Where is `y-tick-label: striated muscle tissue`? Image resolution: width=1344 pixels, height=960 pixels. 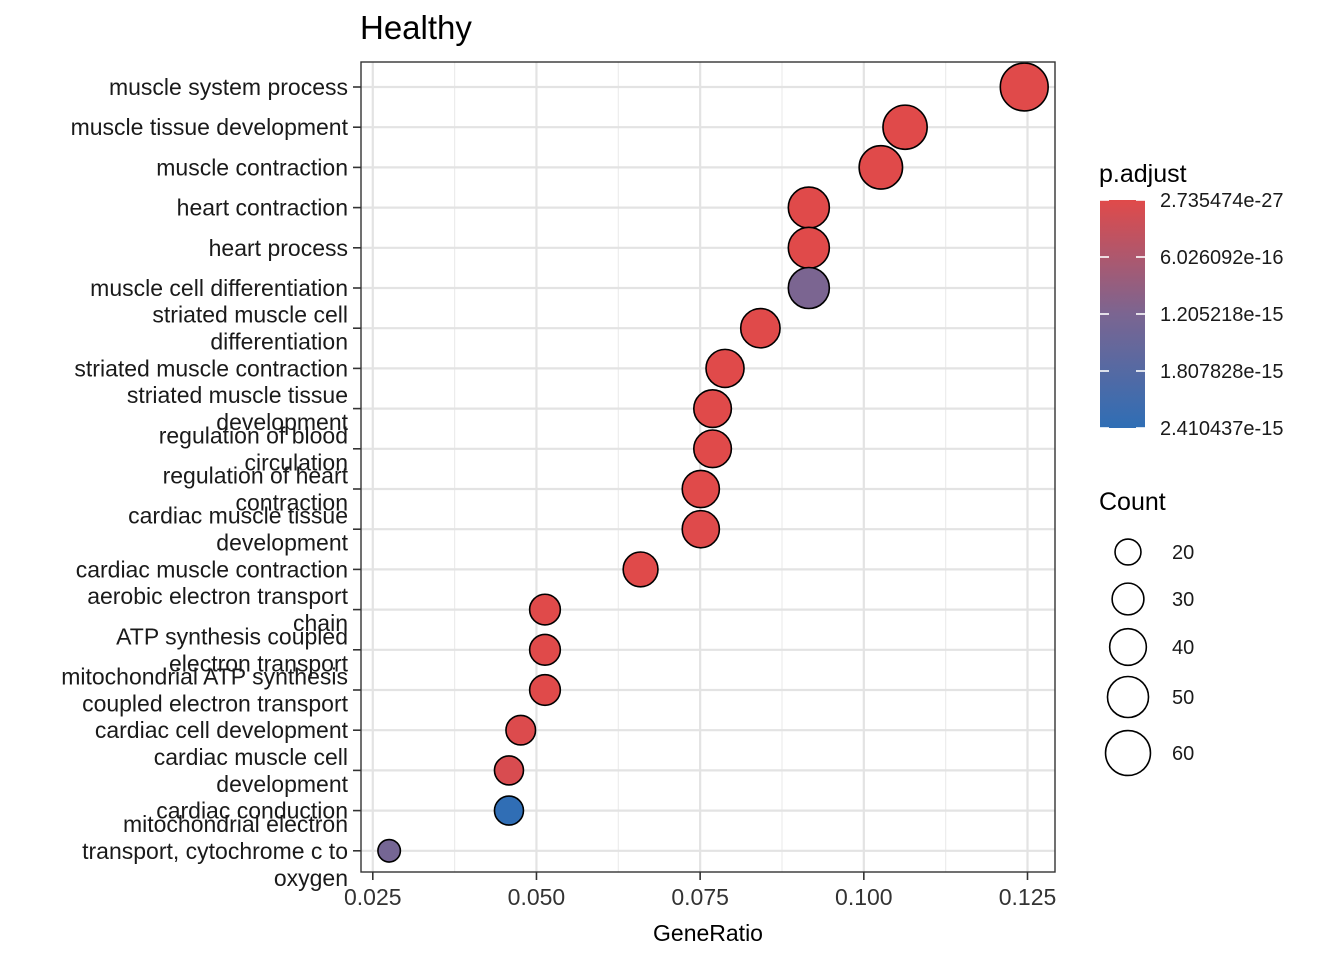 y-tick-label: striated muscle tissue is located at coordinates (237, 395).